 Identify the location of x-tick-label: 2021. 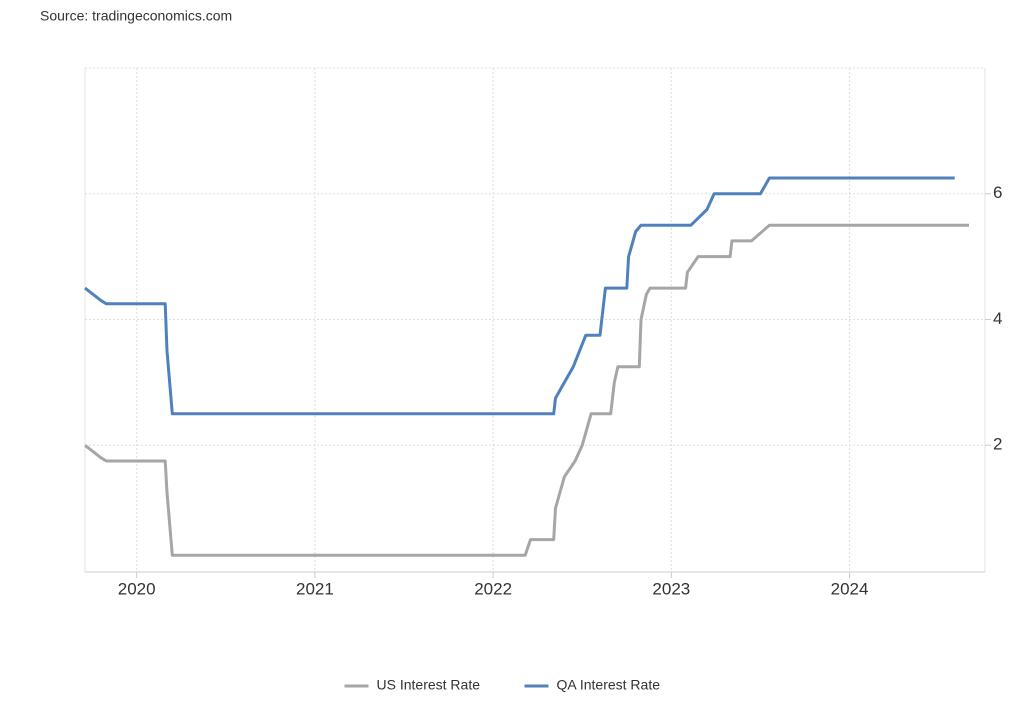
(315, 588).